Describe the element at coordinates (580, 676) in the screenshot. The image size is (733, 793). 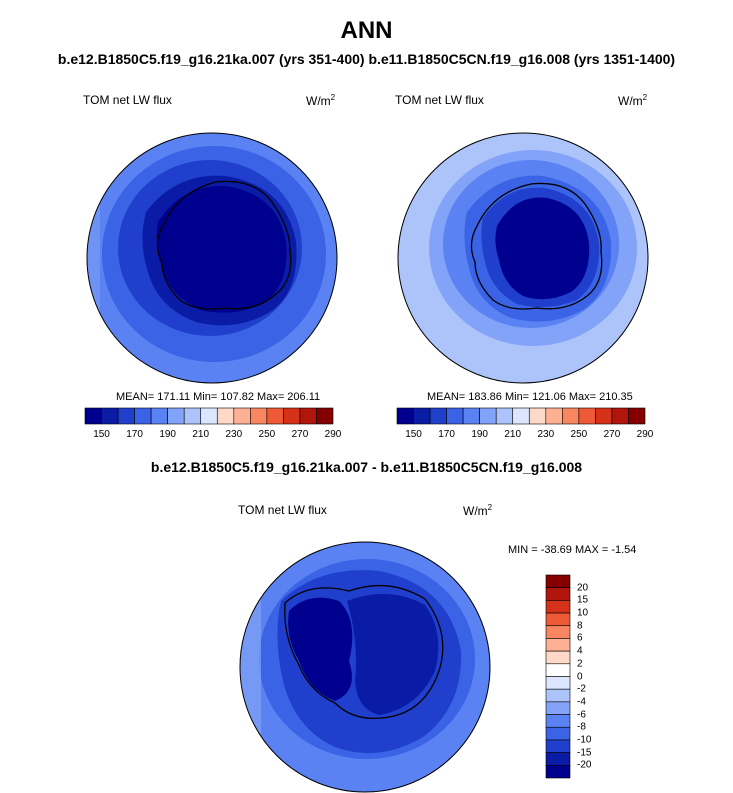
I see `diff-colorbar-tick-label: 0` at that location.